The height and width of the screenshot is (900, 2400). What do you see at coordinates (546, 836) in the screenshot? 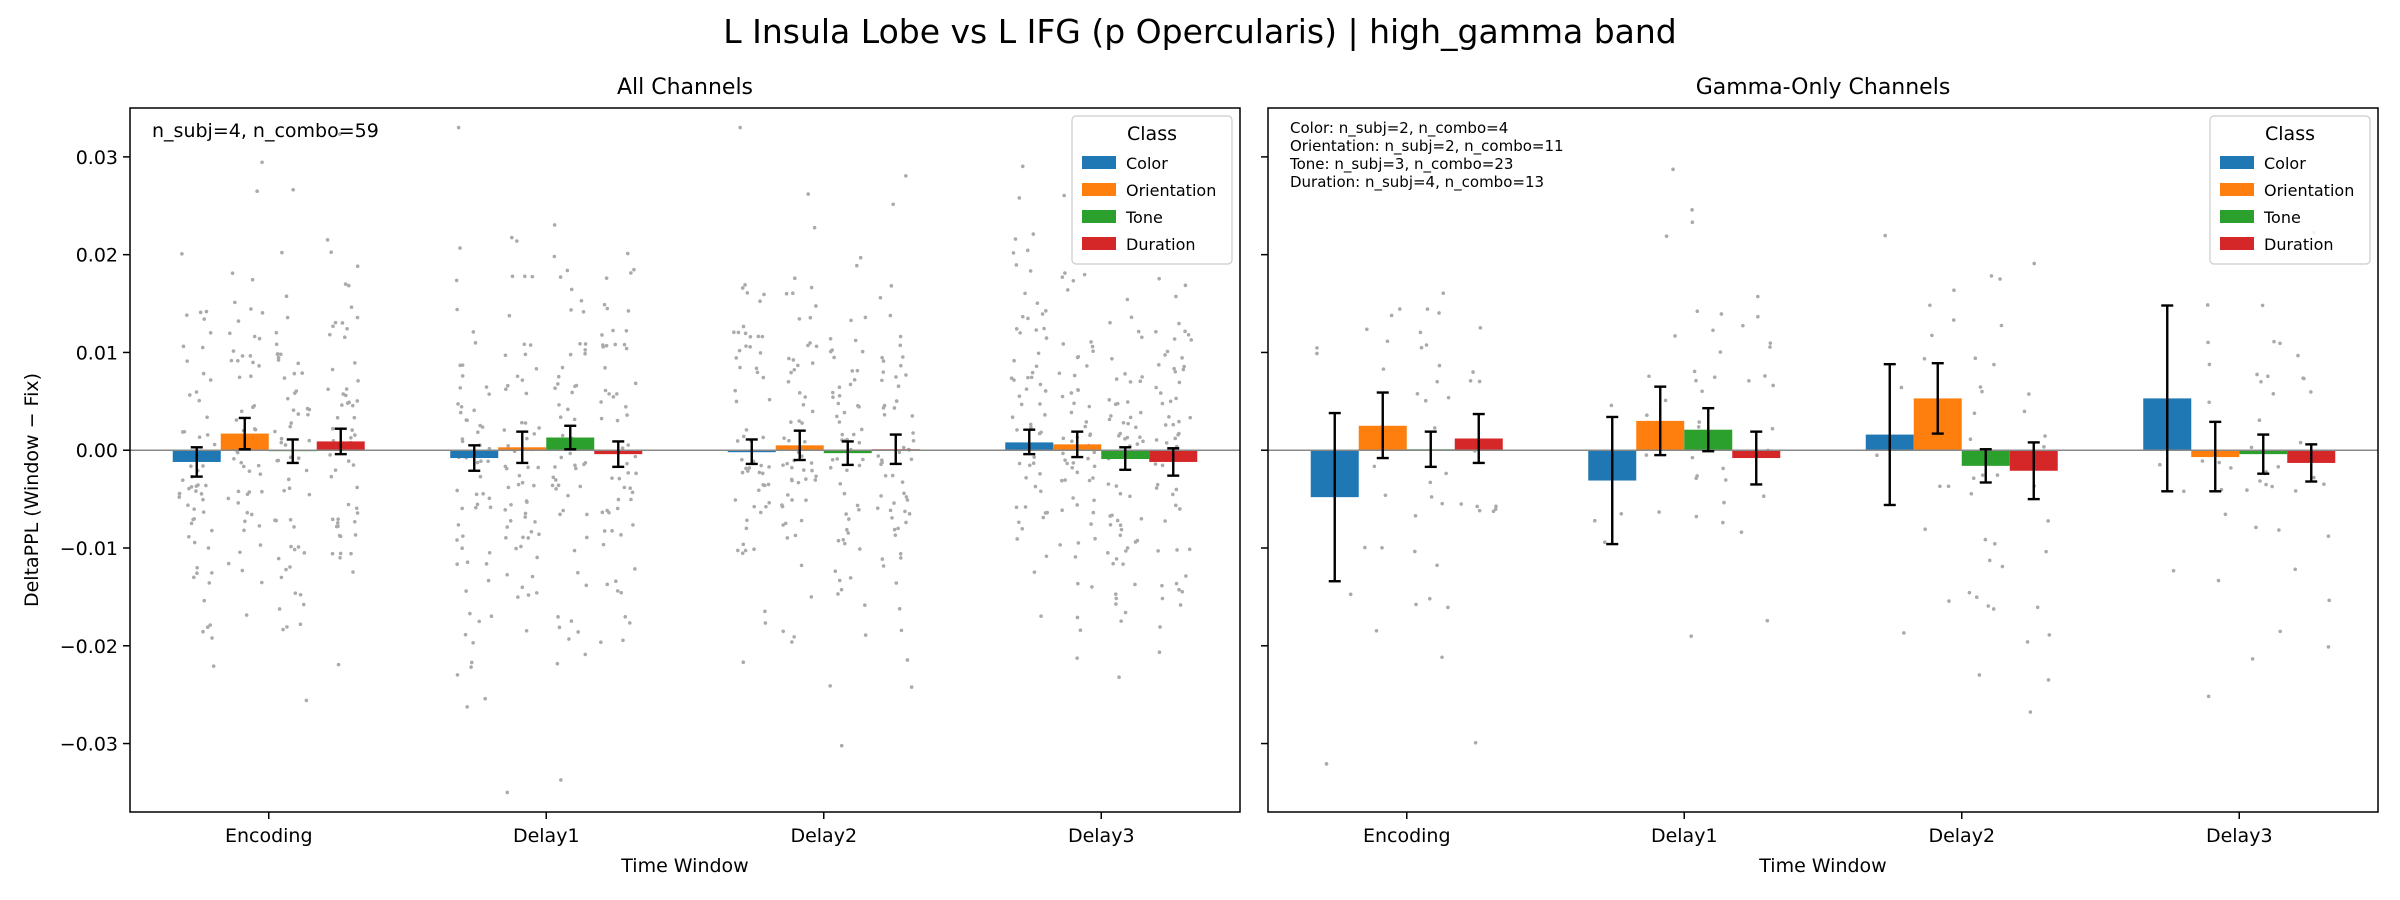
I see `x-tick-label: Delay1` at bounding box center [546, 836].